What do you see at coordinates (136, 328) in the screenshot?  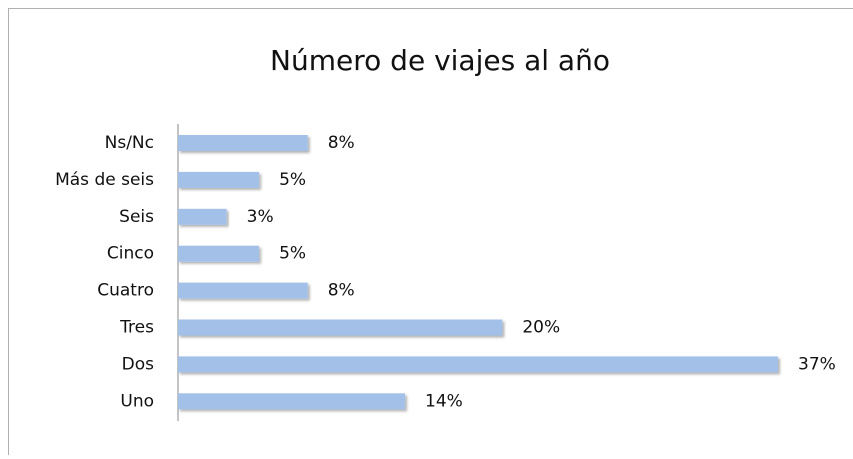 I see `y-tick-label: Tres` at bounding box center [136, 328].